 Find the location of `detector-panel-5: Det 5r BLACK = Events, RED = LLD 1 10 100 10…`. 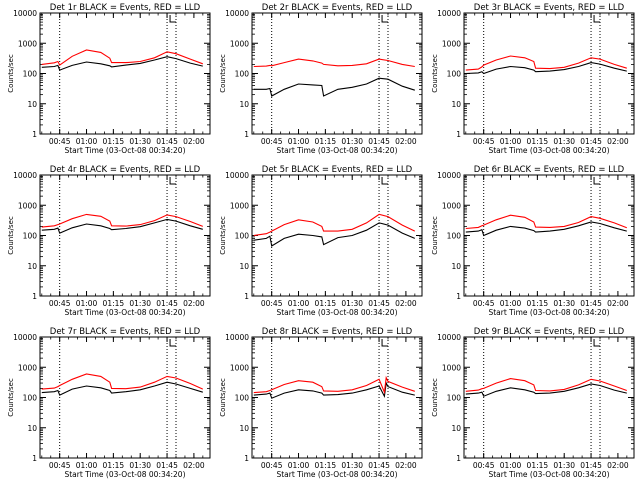

detector-panel-5: Det 5r BLACK = Events, RED = LLD 1 10 100 10… is located at coordinates (321, 241).